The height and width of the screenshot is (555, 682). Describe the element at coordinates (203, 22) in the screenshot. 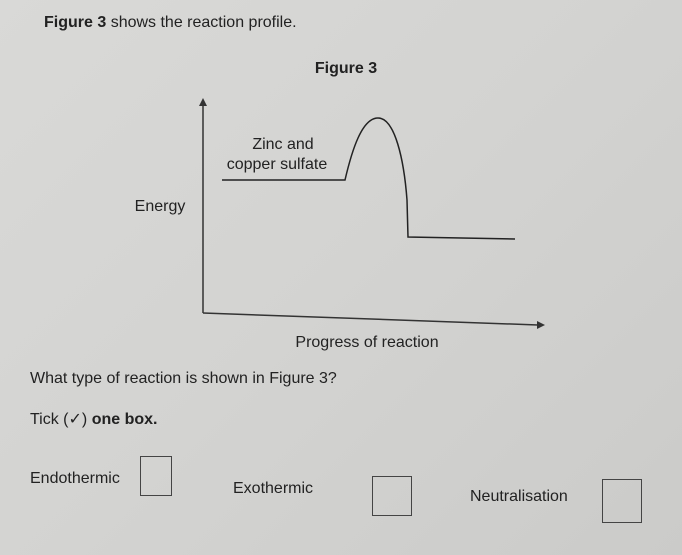

I see `intro-text: shows the reaction profile.` at that location.